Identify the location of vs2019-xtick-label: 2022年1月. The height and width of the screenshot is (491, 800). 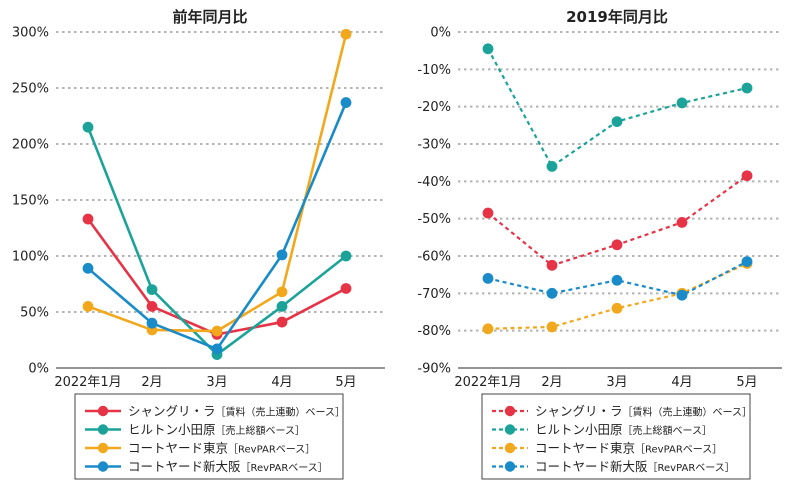
(487, 382).